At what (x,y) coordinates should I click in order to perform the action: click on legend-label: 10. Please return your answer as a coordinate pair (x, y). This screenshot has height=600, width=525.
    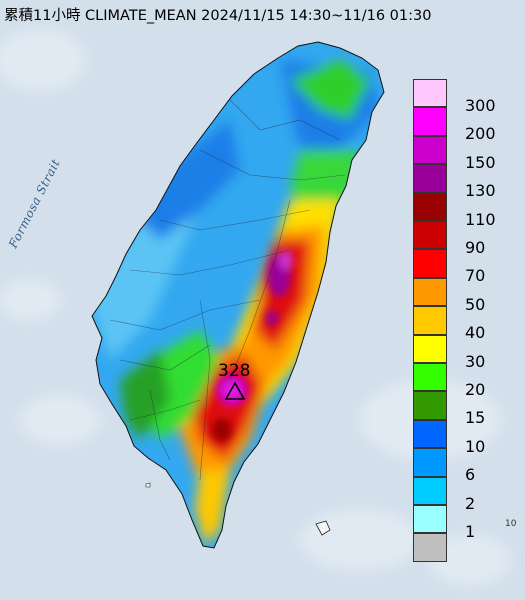
    Looking at the image, I should click on (475, 446).